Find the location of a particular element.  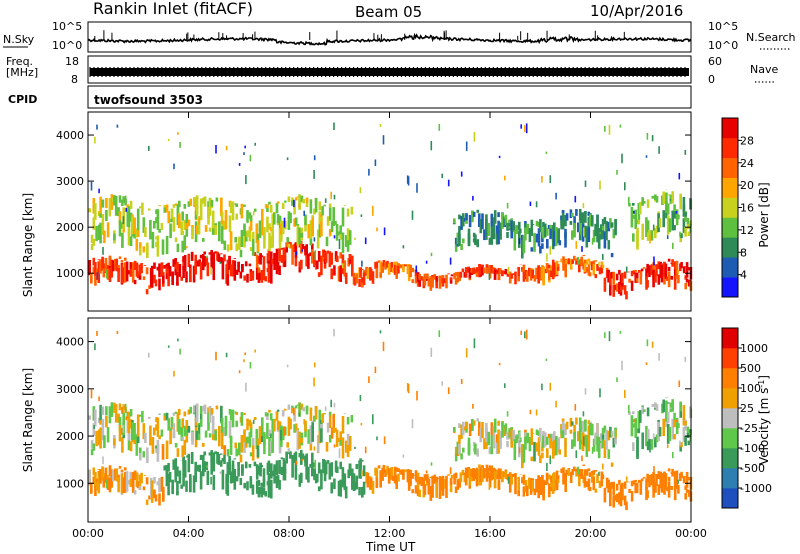

y-tick-label: 3000 is located at coordinates (70, 181).